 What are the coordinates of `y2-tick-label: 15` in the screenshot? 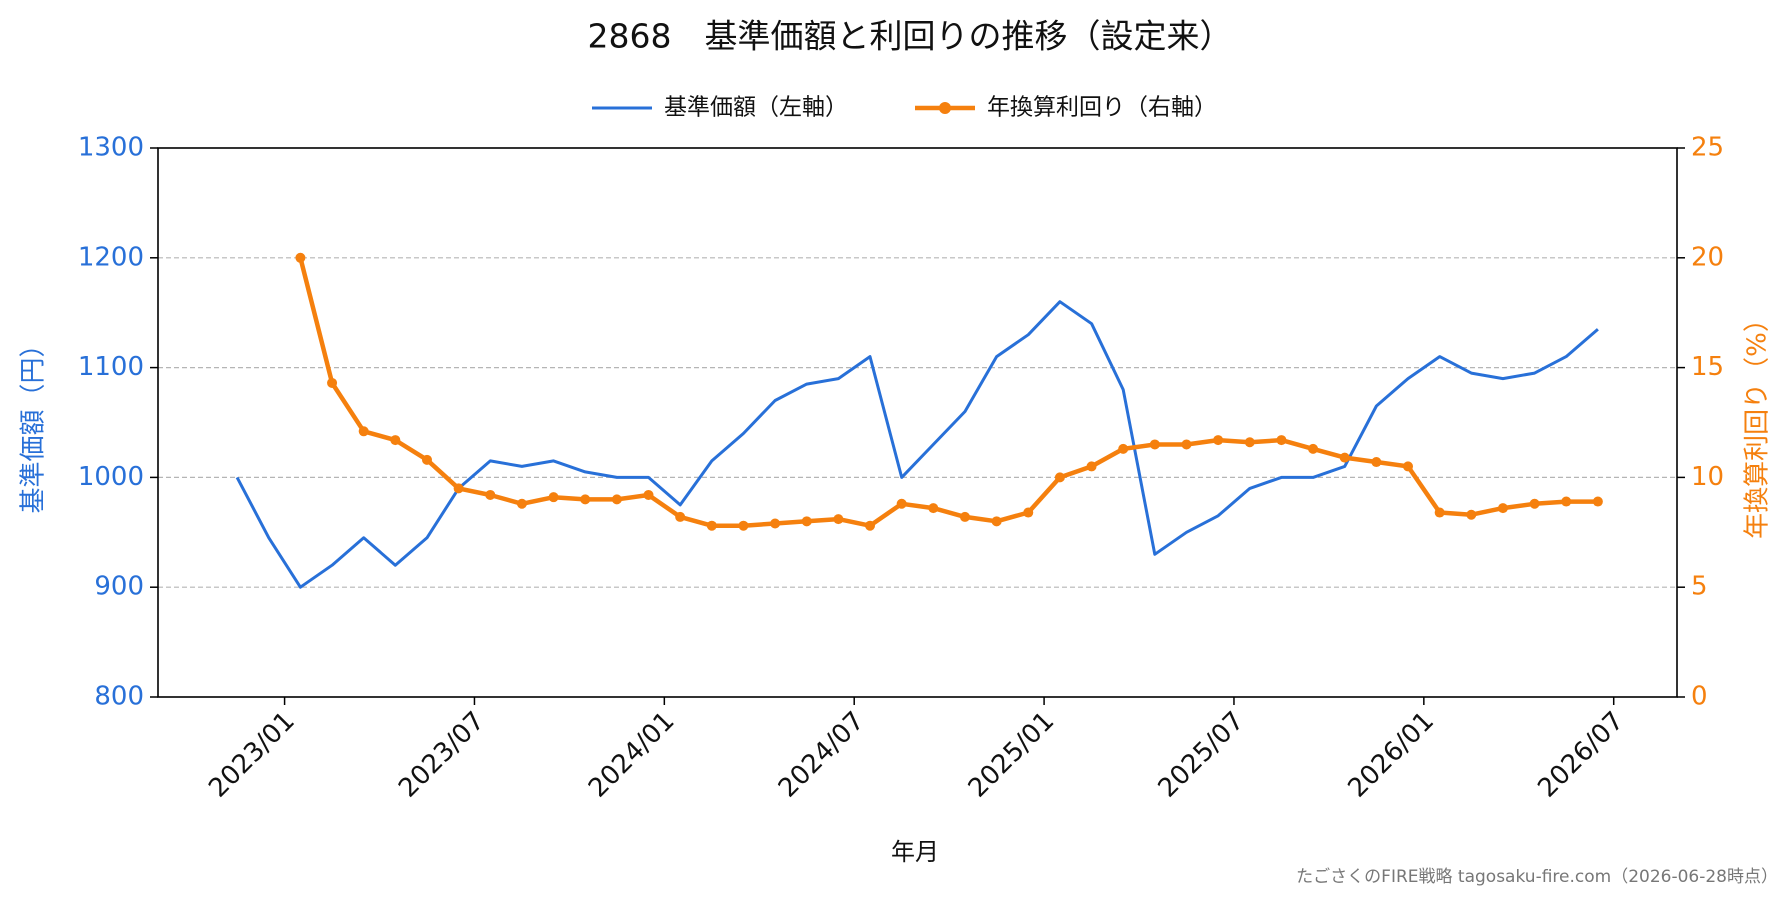 It's located at (1707, 367).